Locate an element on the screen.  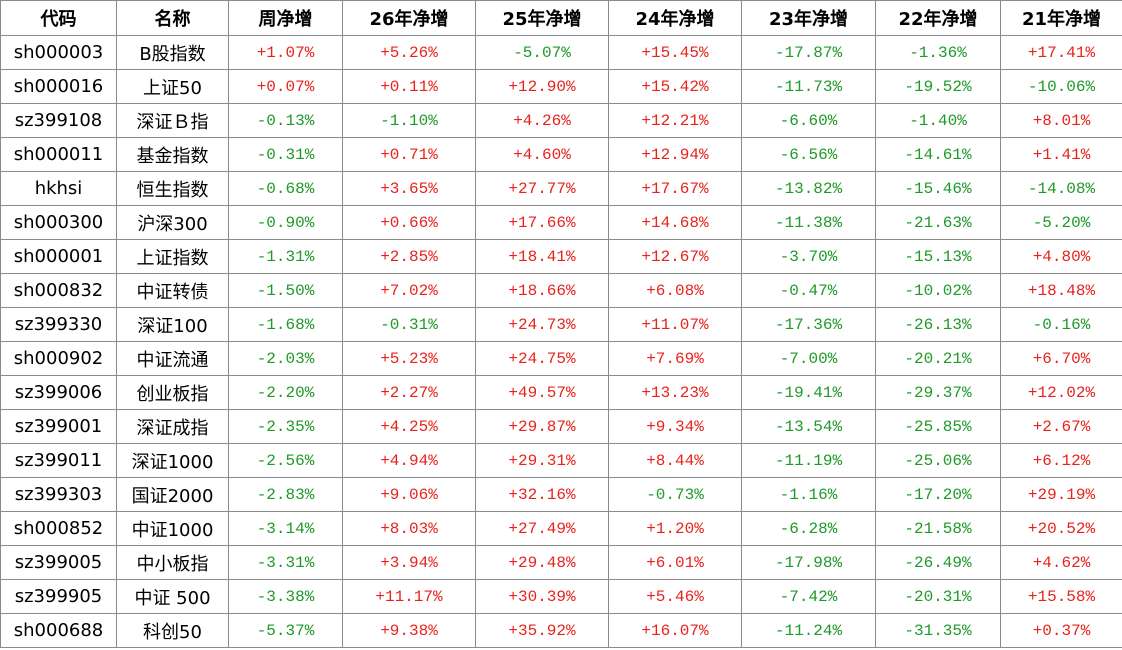
code-cell: sz399011 is located at coordinates (58, 460).